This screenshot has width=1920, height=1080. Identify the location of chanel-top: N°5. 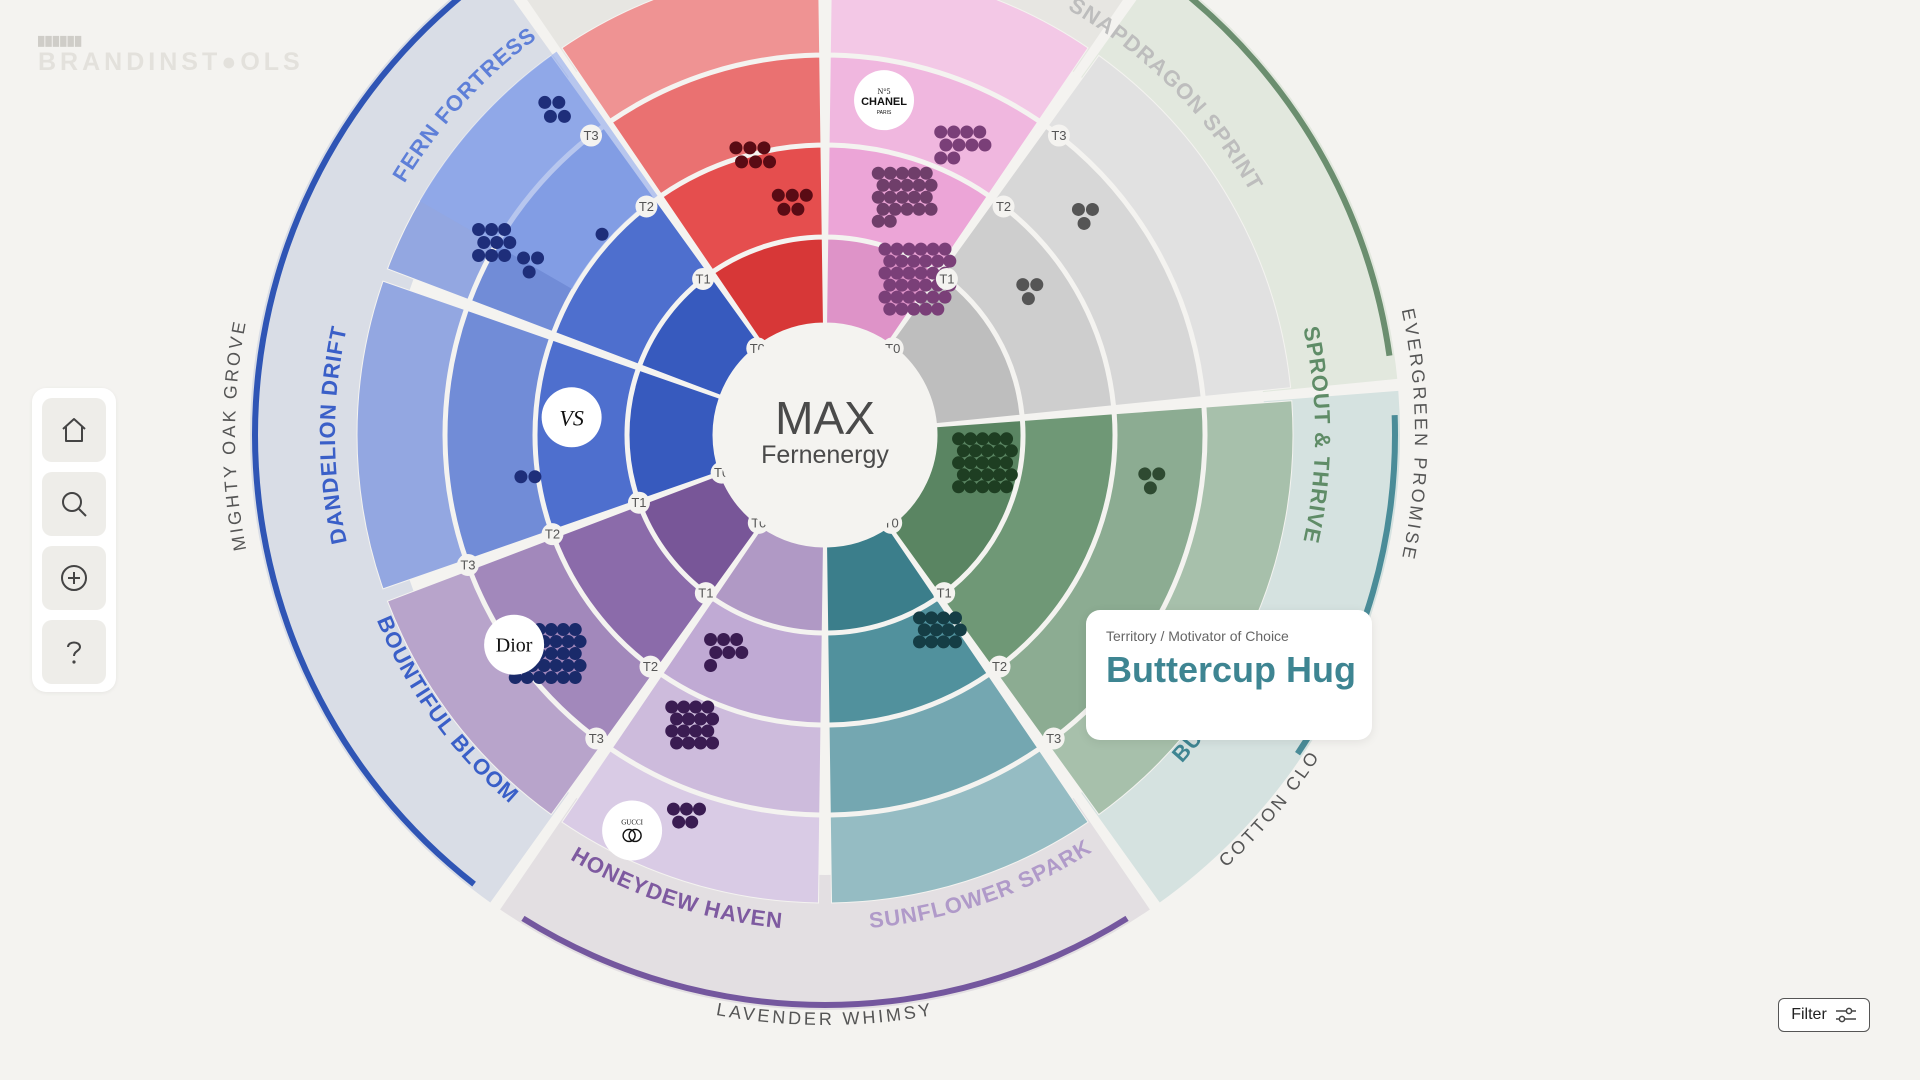
(884, 91).